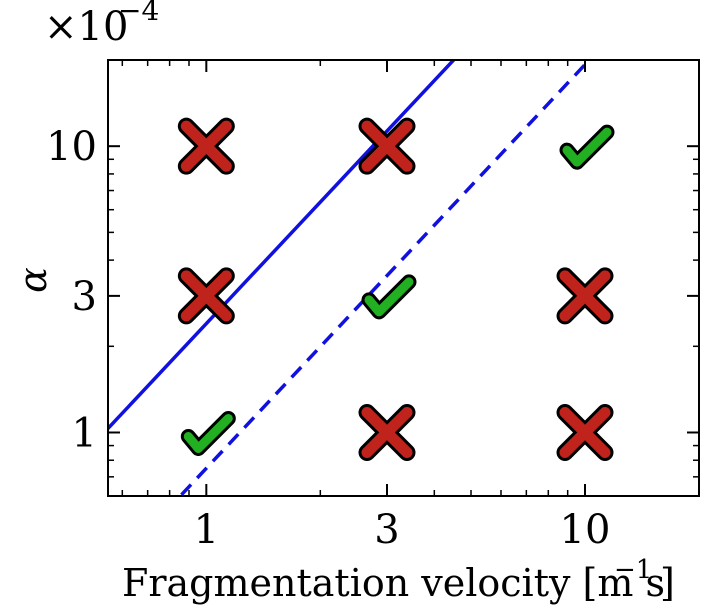 The image size is (709, 616). Describe the element at coordinates (71, 147) in the screenshot. I see `y-tick-label: 10` at that location.